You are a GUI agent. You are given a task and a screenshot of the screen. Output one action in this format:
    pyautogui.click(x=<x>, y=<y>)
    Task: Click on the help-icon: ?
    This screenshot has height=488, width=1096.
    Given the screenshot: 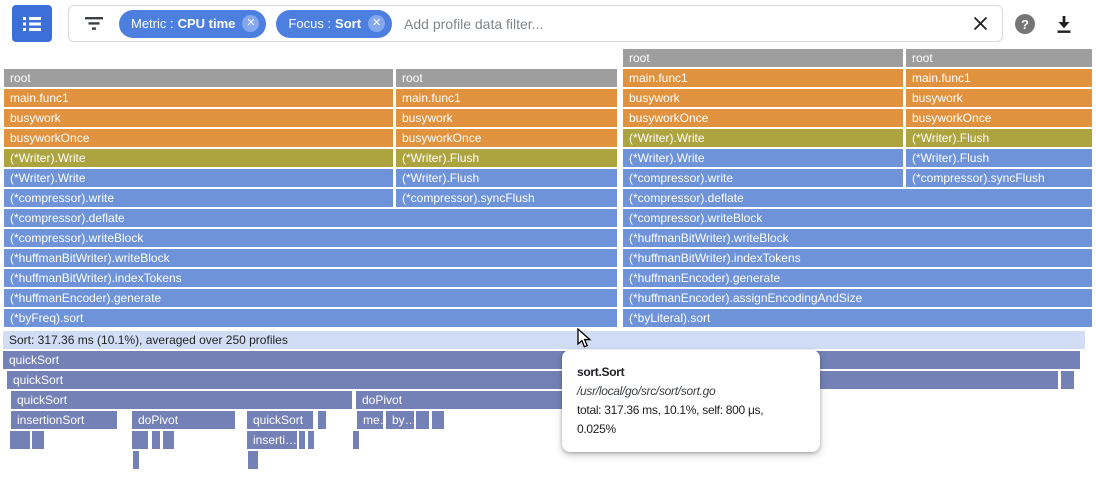 What is the action you would take?
    pyautogui.click(x=1025, y=24)
    